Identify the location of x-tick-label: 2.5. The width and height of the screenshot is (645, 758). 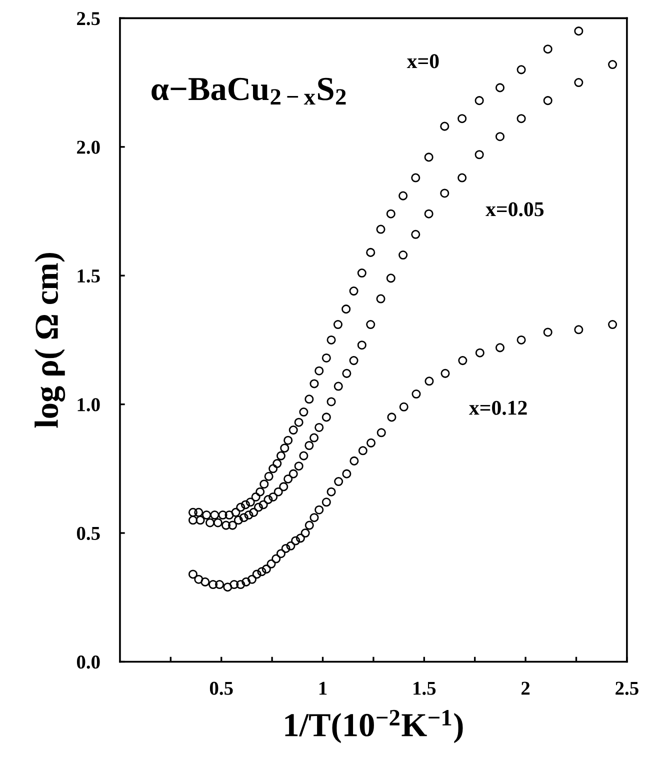
(627, 688).